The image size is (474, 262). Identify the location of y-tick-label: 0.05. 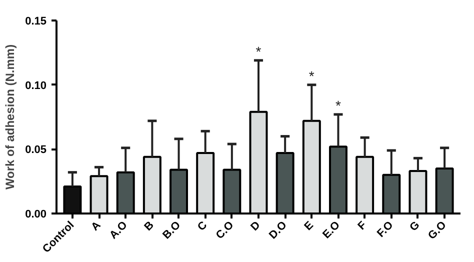
(36, 150).